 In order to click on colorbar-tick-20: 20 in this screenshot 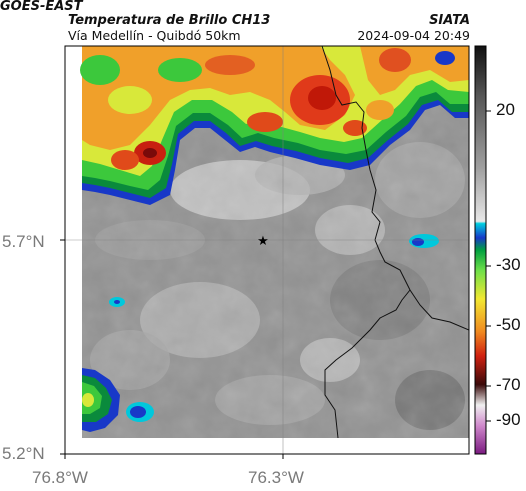, I will do `click(505, 109)`.